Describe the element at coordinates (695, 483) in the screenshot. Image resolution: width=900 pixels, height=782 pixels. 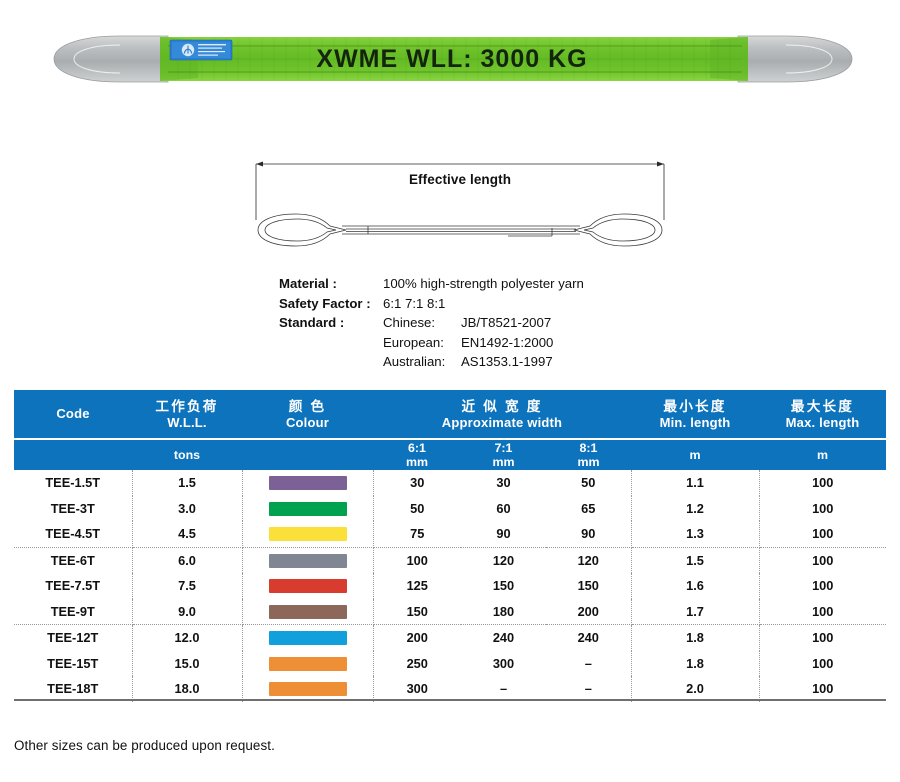
I see `cell-min-length: 1.1` at that location.